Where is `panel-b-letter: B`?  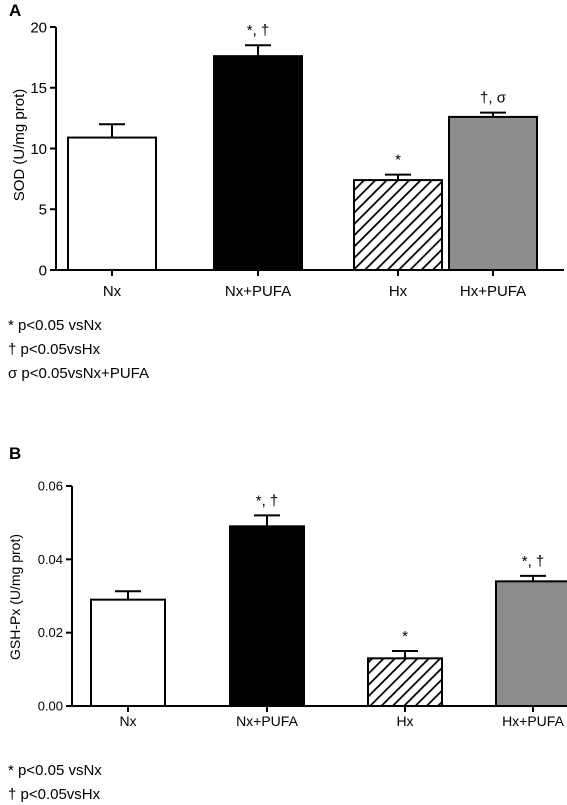 panel-b-letter: B is located at coordinates (15, 453).